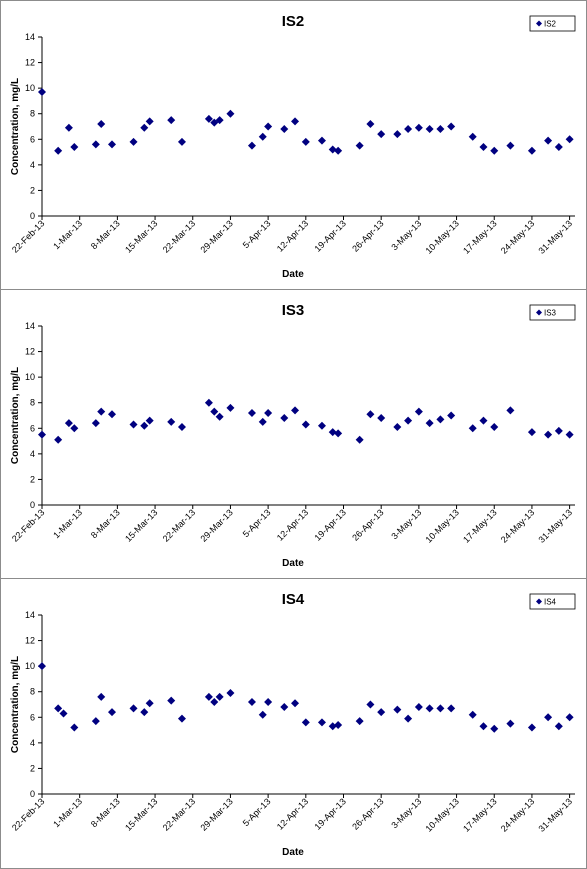 This screenshot has width=587, height=869. I want to click on x-tick-label: 10-May-13, so click(441, 236).